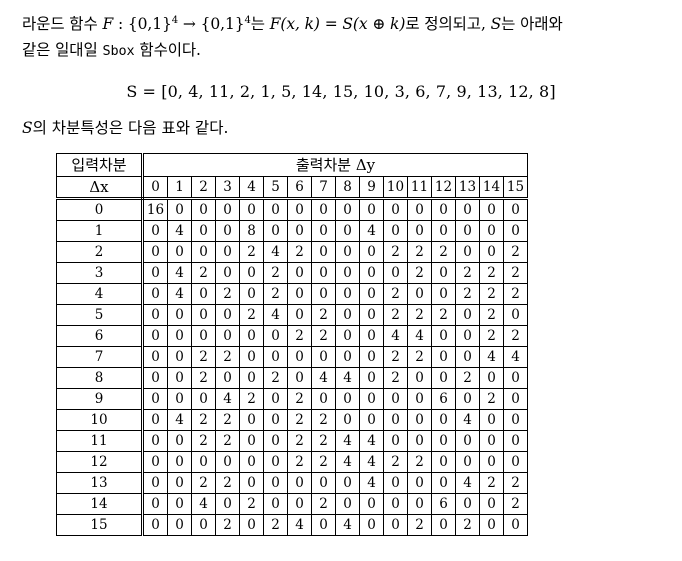 This screenshot has height=561, width=682. What do you see at coordinates (62, 24) in the screenshot?
I see `text-round-function: 라운드 함수` at bounding box center [62, 24].